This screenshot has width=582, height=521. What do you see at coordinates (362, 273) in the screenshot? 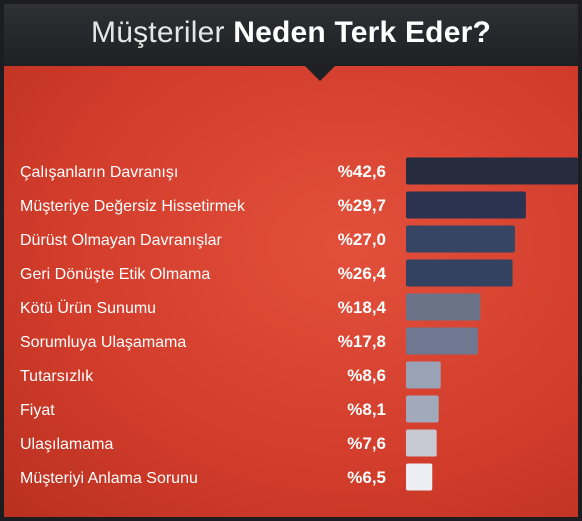
I see `value-label-geri-donuste-etik-olmama: %26,4` at bounding box center [362, 273].